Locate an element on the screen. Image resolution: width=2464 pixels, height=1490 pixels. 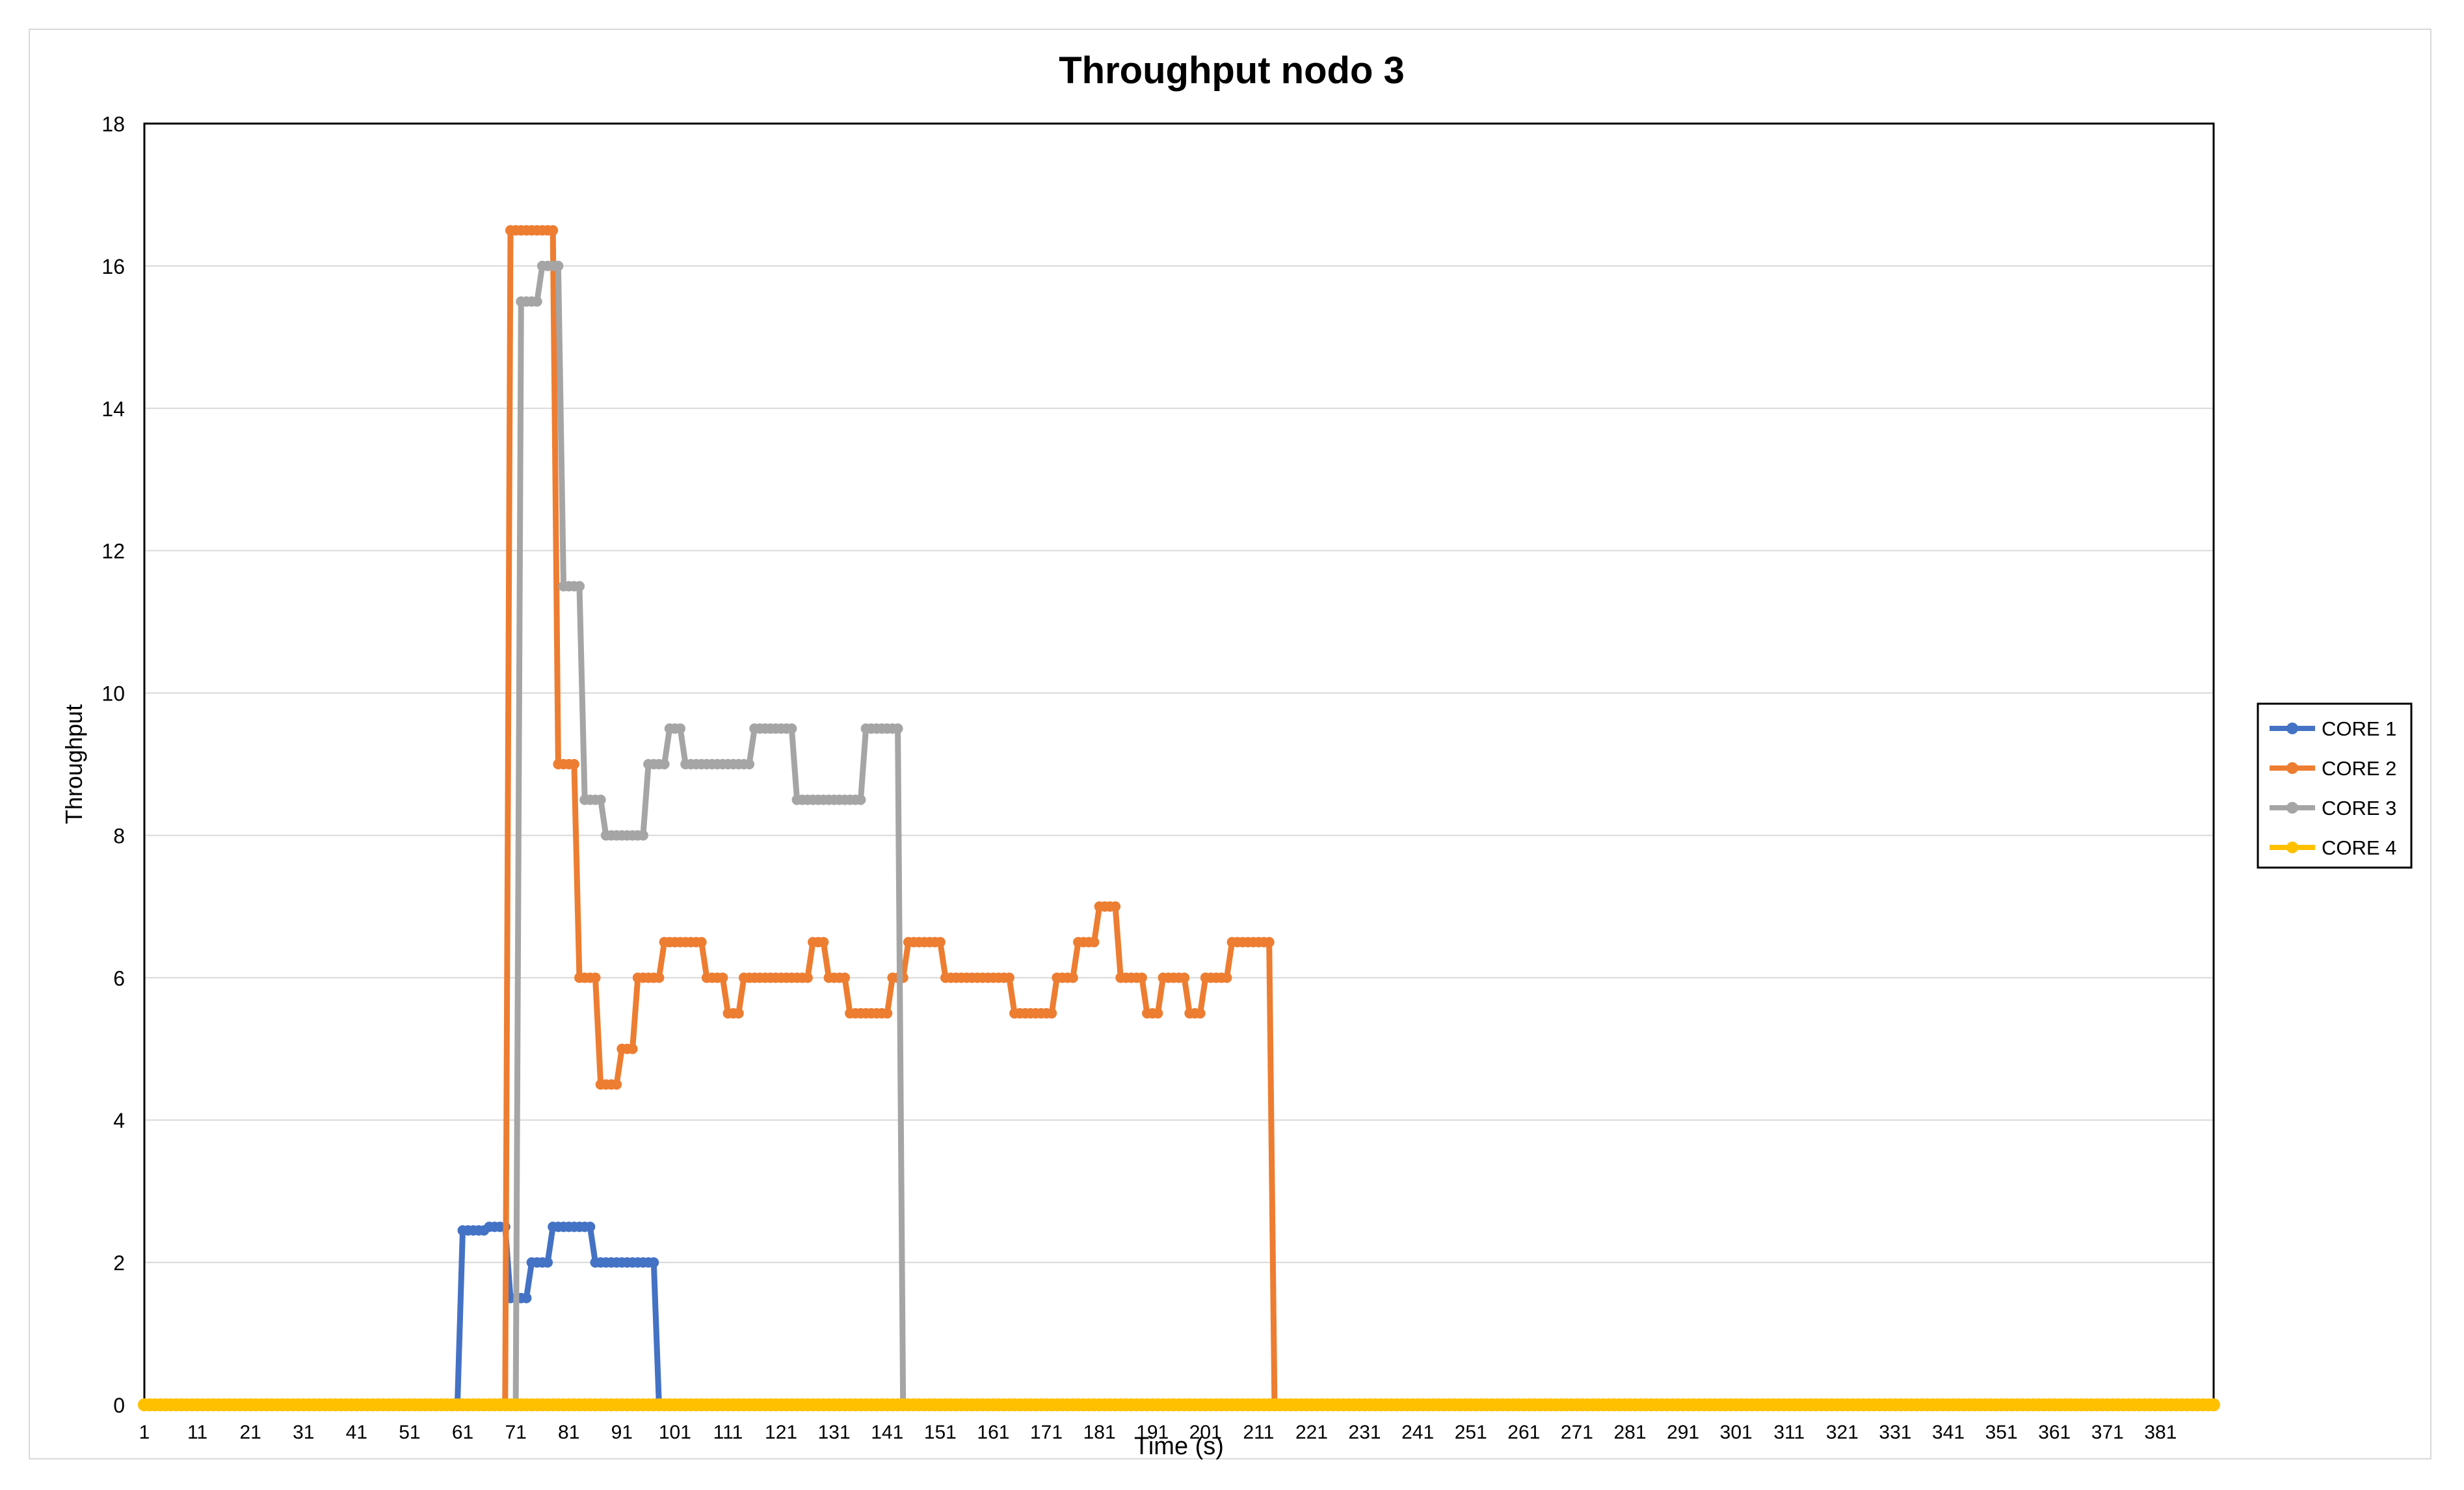
y-tick-labels: 0 2 4 6 8 10 12 14 16 18 is located at coordinates (113, 765).